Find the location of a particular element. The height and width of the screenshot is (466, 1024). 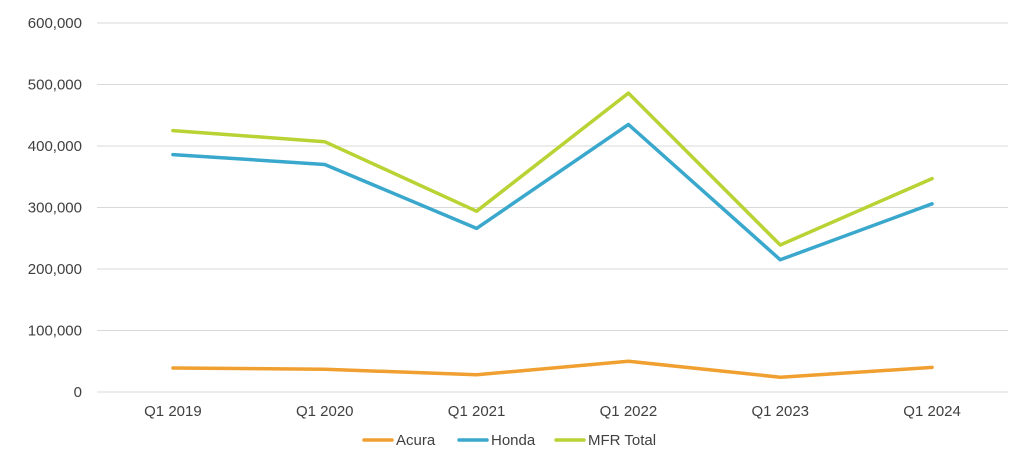

y-tick-label: 400,000 is located at coordinates (55, 146).